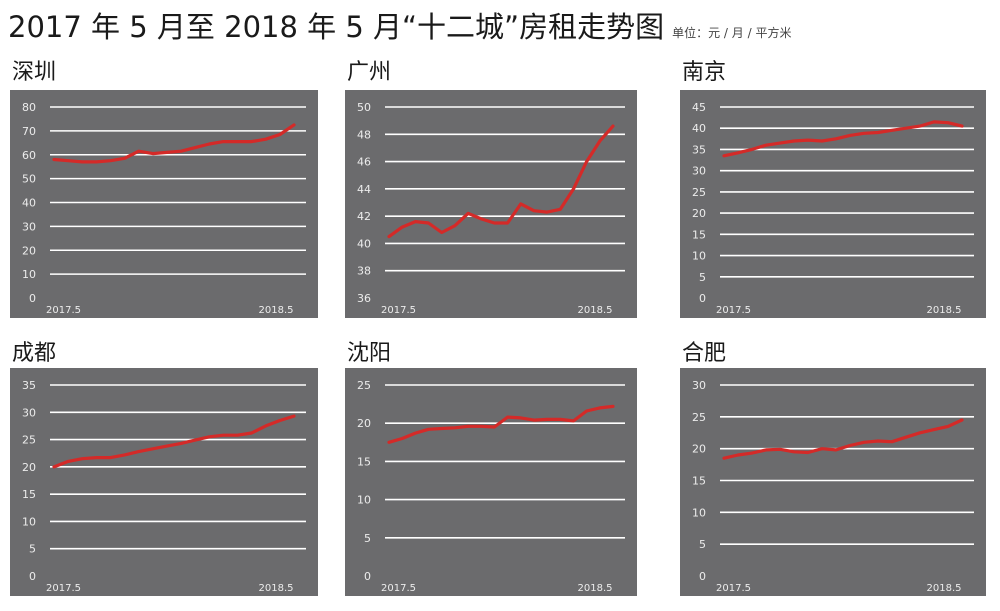  What do you see at coordinates (29, 131) in the screenshot?
I see `y-tick-label: 70` at bounding box center [29, 131].